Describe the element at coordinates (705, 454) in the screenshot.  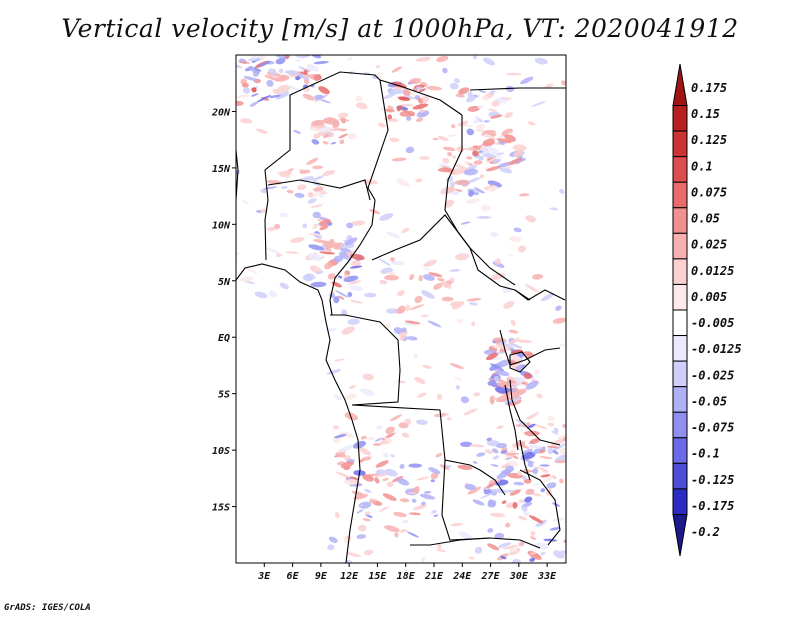
I see `colorbar-label: -0.1` at that location.